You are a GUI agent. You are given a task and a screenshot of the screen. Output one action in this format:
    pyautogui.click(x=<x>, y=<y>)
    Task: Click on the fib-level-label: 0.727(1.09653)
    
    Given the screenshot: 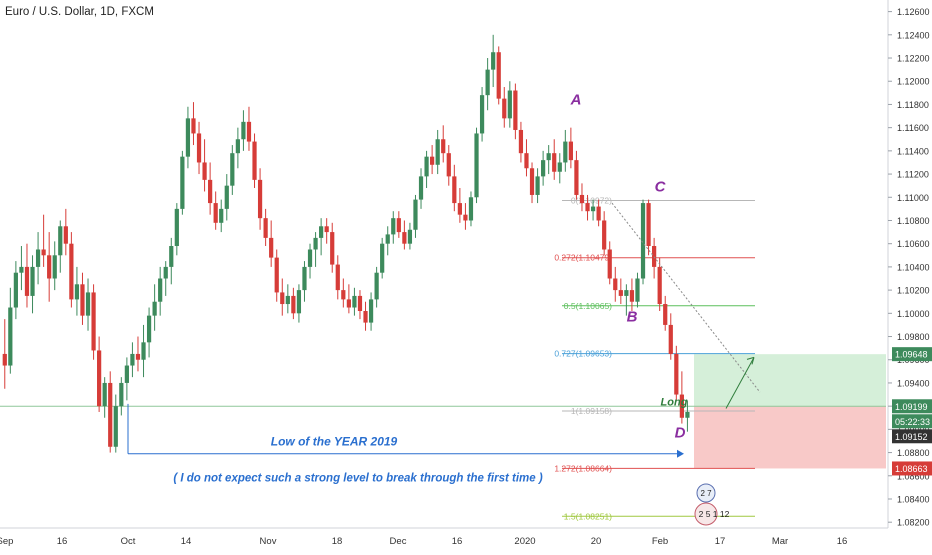 What is the action you would take?
    pyautogui.click(x=583, y=354)
    